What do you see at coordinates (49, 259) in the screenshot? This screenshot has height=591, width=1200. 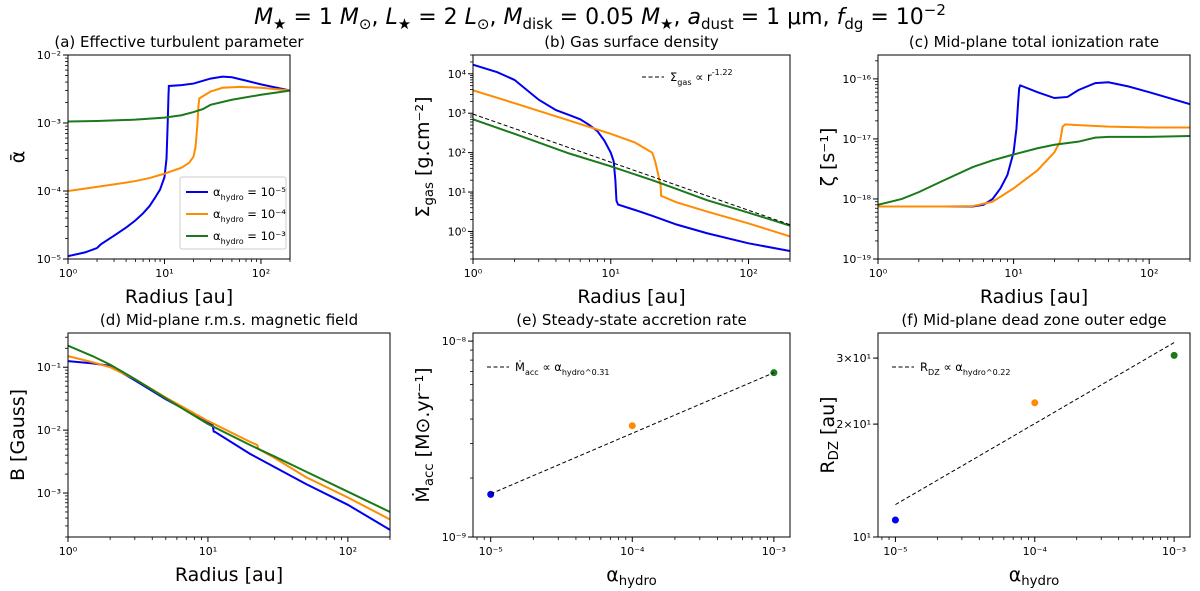 I see `y-tick-label: 10⁻⁵` at bounding box center [49, 259].